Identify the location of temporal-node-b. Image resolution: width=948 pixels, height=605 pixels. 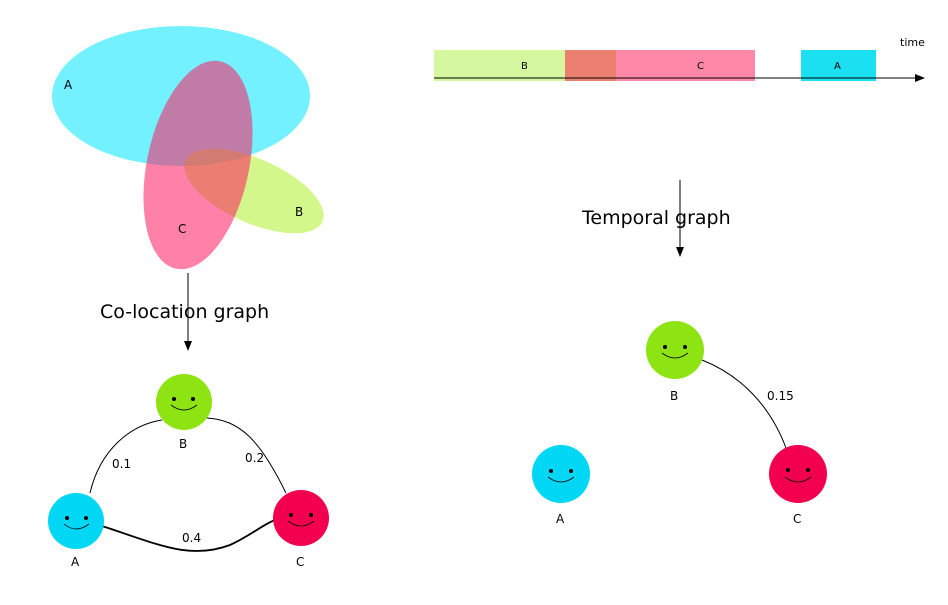
(675, 350).